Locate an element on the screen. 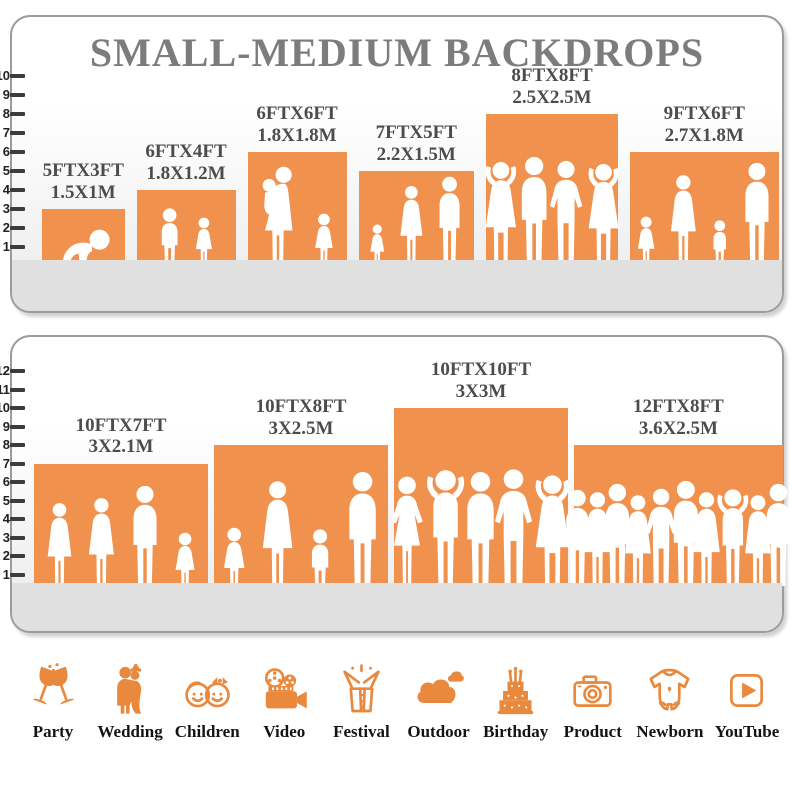 This screenshot has height=800, width=800. backdrop-size-m: 3X3M is located at coordinates (481, 391).